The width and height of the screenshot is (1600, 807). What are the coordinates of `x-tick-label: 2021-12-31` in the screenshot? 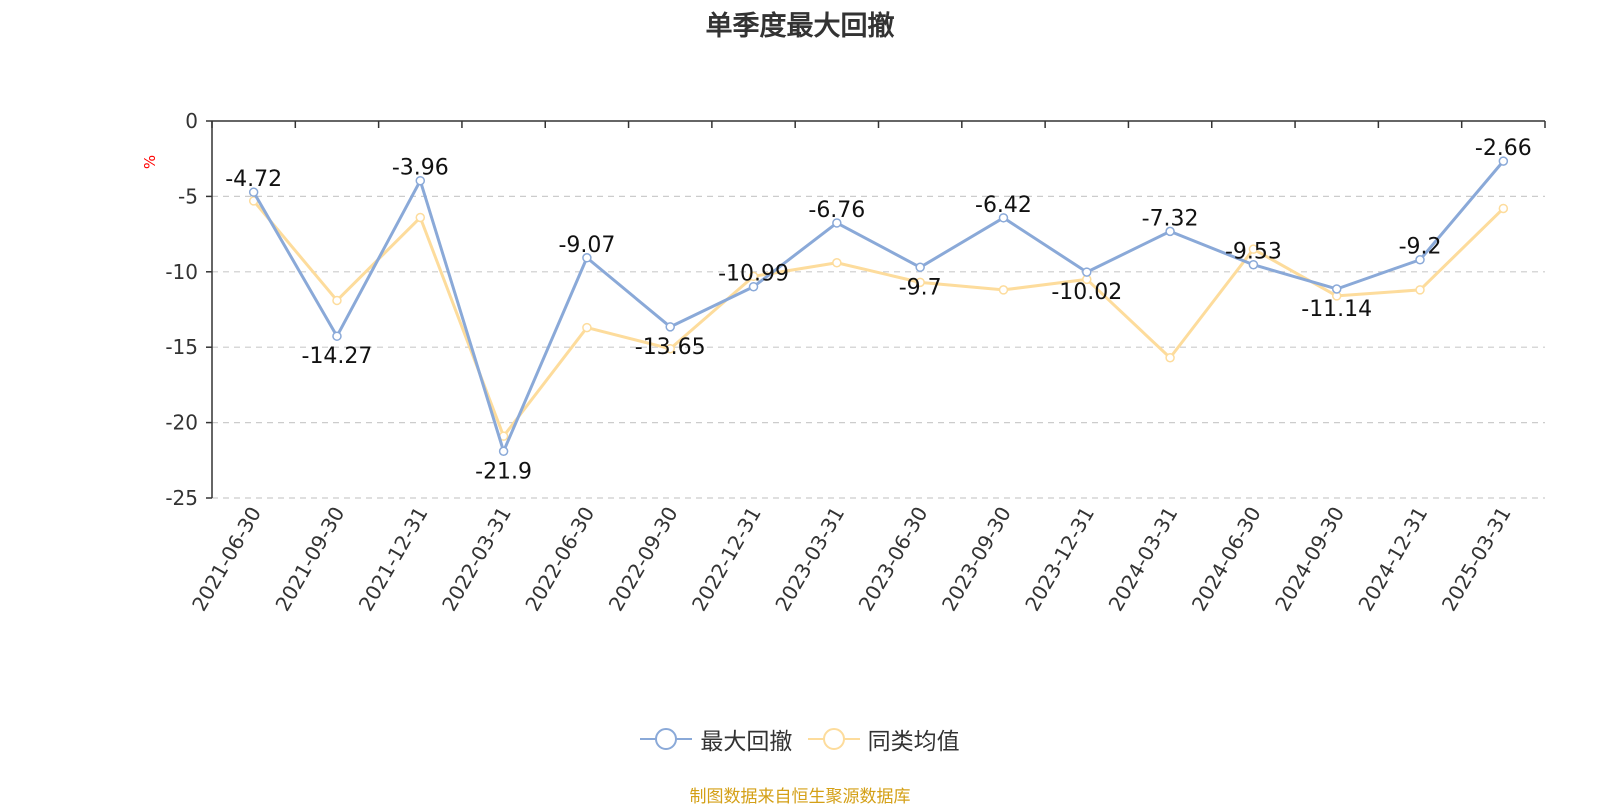 It's located at (393, 559).